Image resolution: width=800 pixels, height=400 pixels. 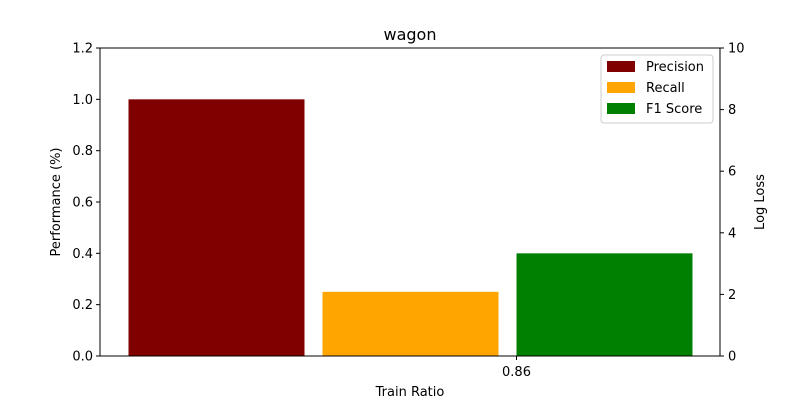 What do you see at coordinates (604, 304) in the screenshot?
I see `bar-f1-score` at bounding box center [604, 304].